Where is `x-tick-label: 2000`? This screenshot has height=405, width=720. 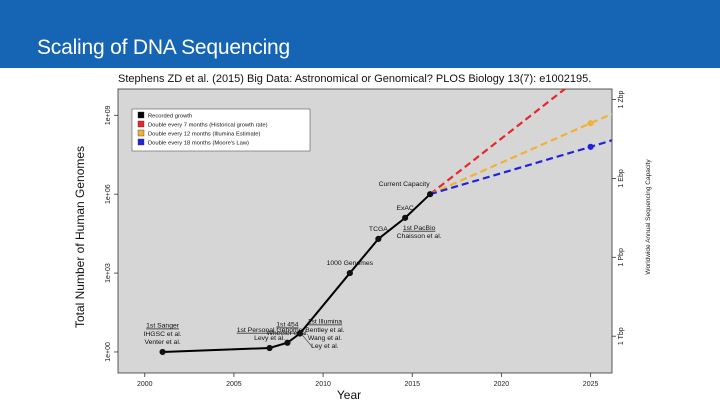
x-tick-label: 2000 is located at coordinates (145, 384).